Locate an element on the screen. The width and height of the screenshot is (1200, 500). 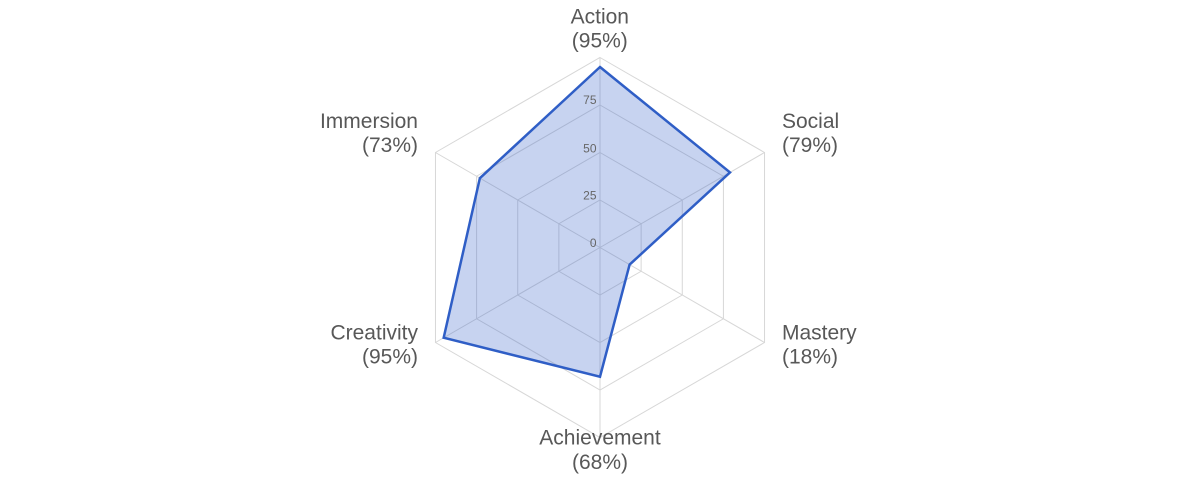
svg-text: (18%) is located at coordinates (810, 357).